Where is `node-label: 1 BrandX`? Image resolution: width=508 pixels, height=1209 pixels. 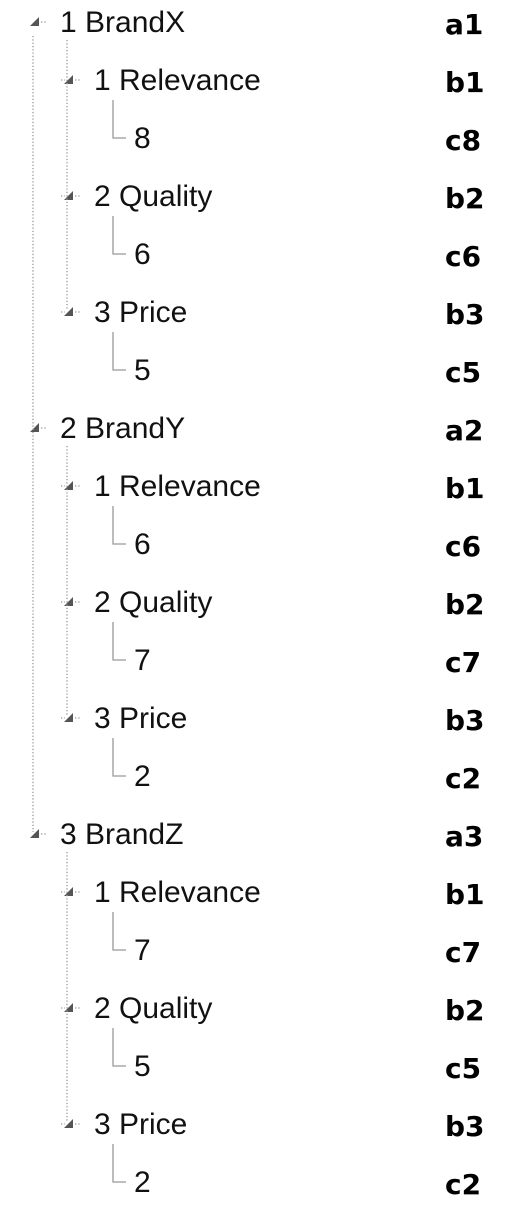
node-label: 1 BrandX is located at coordinates (122, 22).